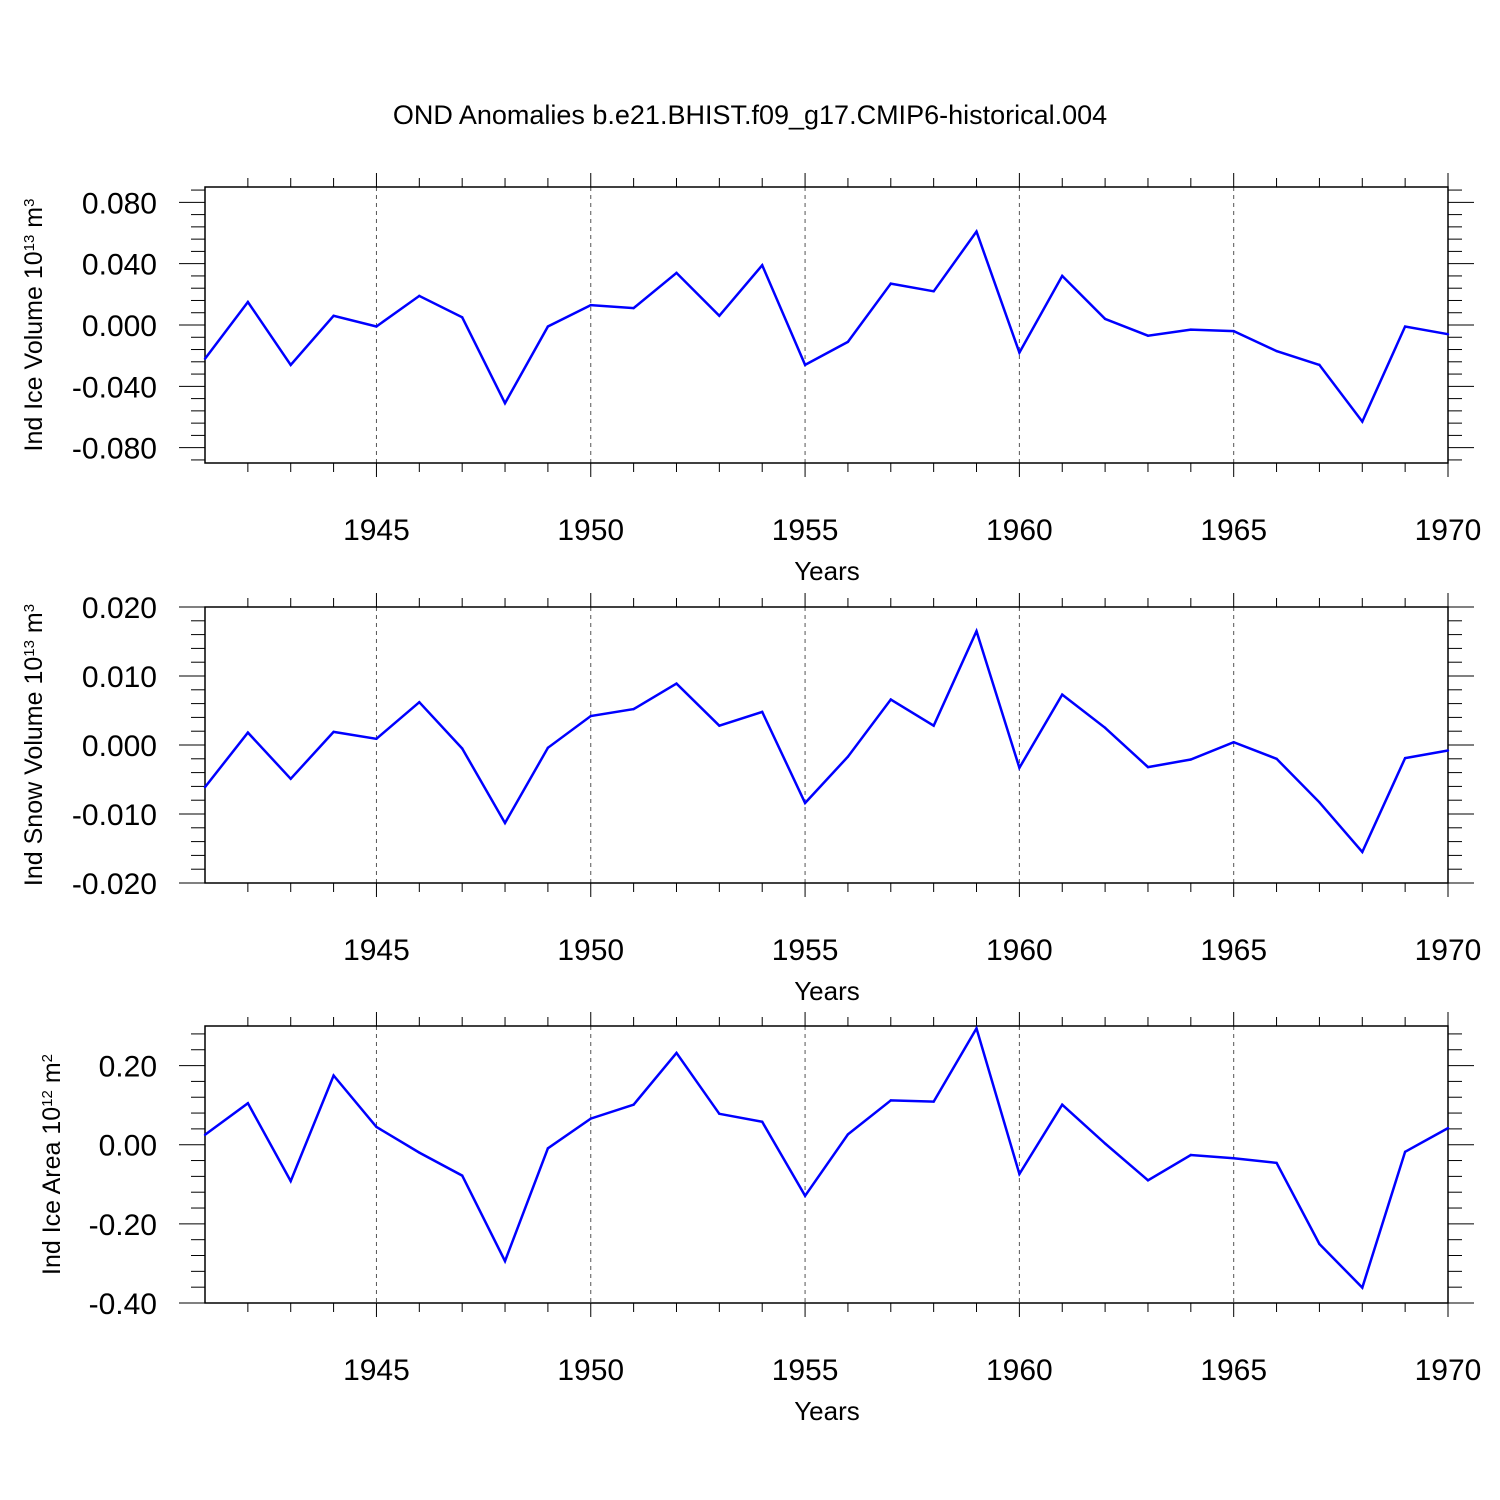  Describe the element at coordinates (805, 950) in the screenshot. I see `x-tick-label: 1955` at that location.